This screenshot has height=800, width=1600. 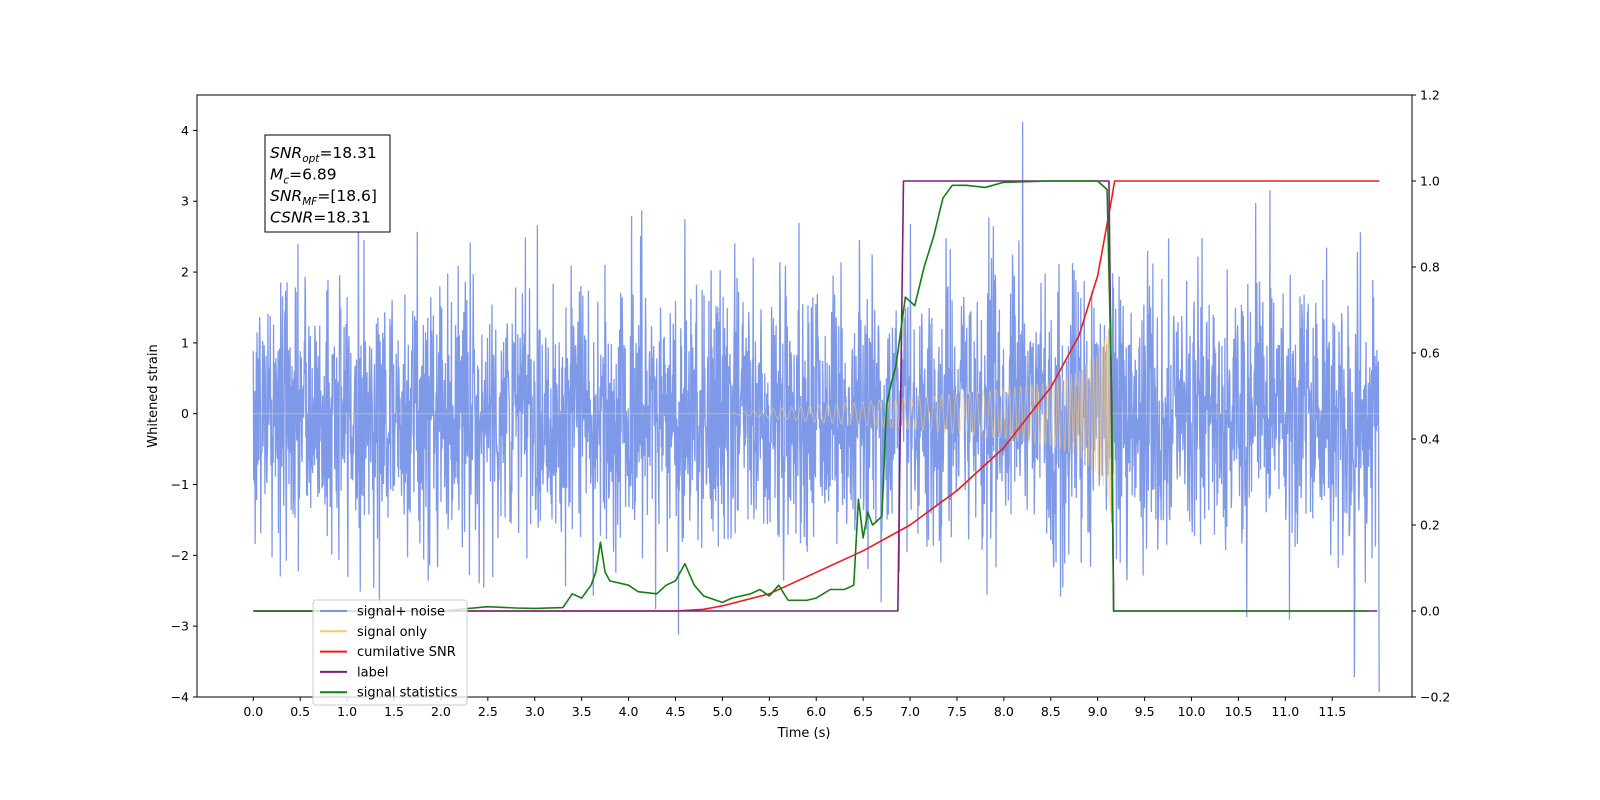 What do you see at coordinates (153, 395) in the screenshot?
I see `y-axis-label-left: Whitened strain` at bounding box center [153, 395].